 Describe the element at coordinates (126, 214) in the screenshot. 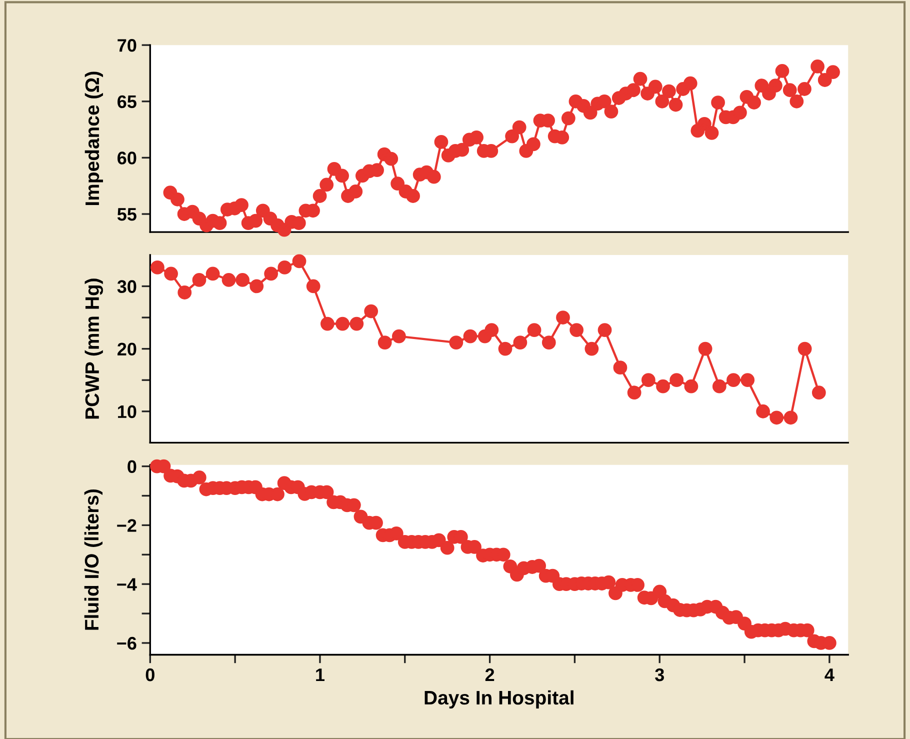

I see `y-tick-label: 55` at that location.